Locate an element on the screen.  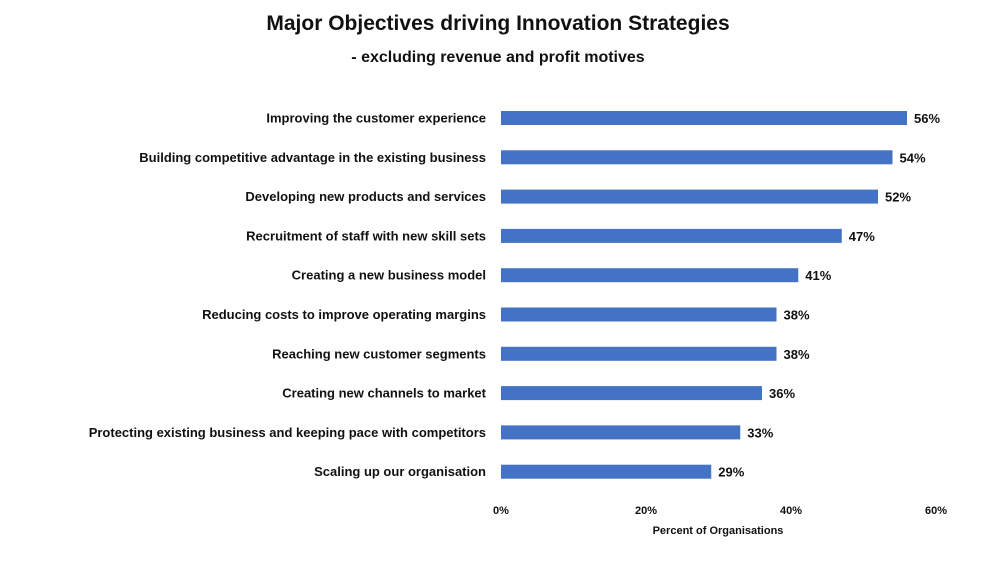
data-label: 54% is located at coordinates (913, 157).